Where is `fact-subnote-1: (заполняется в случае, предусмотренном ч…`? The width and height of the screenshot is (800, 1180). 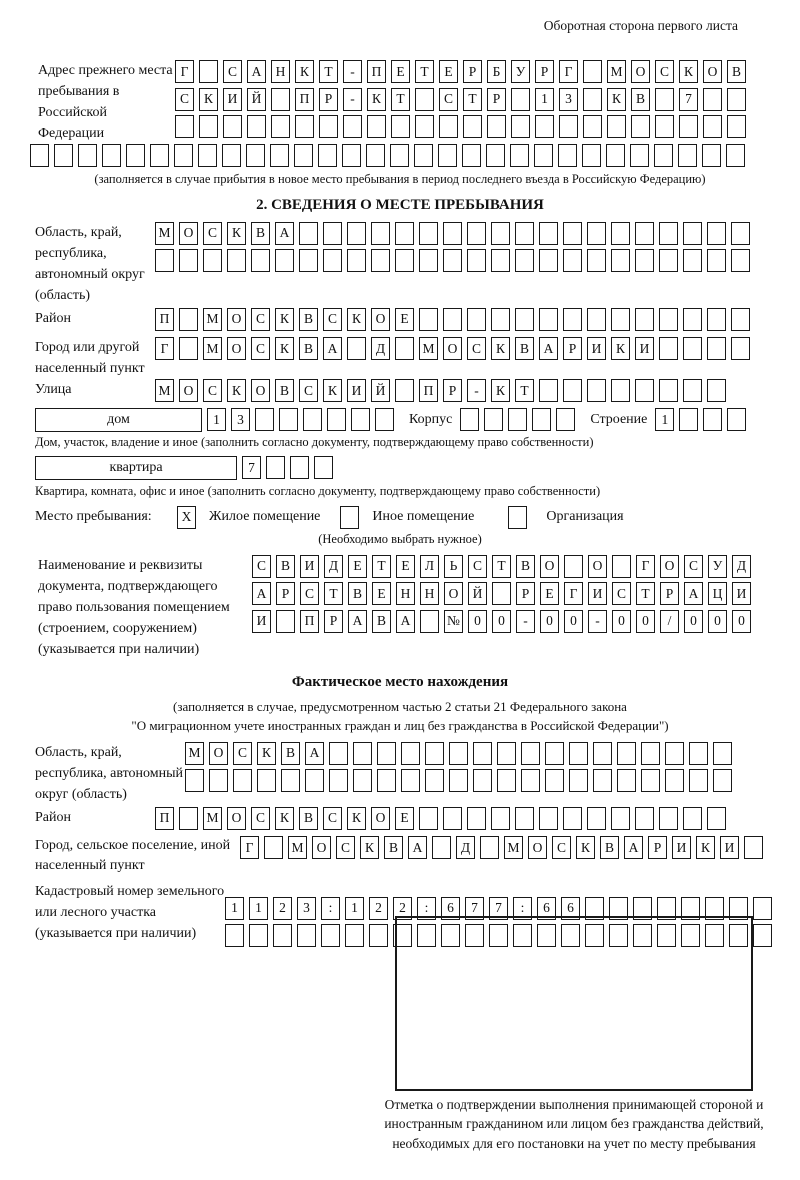
fact-subnote-1: (заполняется в случае, предусмотренном ч… is located at coordinates (400, 706).